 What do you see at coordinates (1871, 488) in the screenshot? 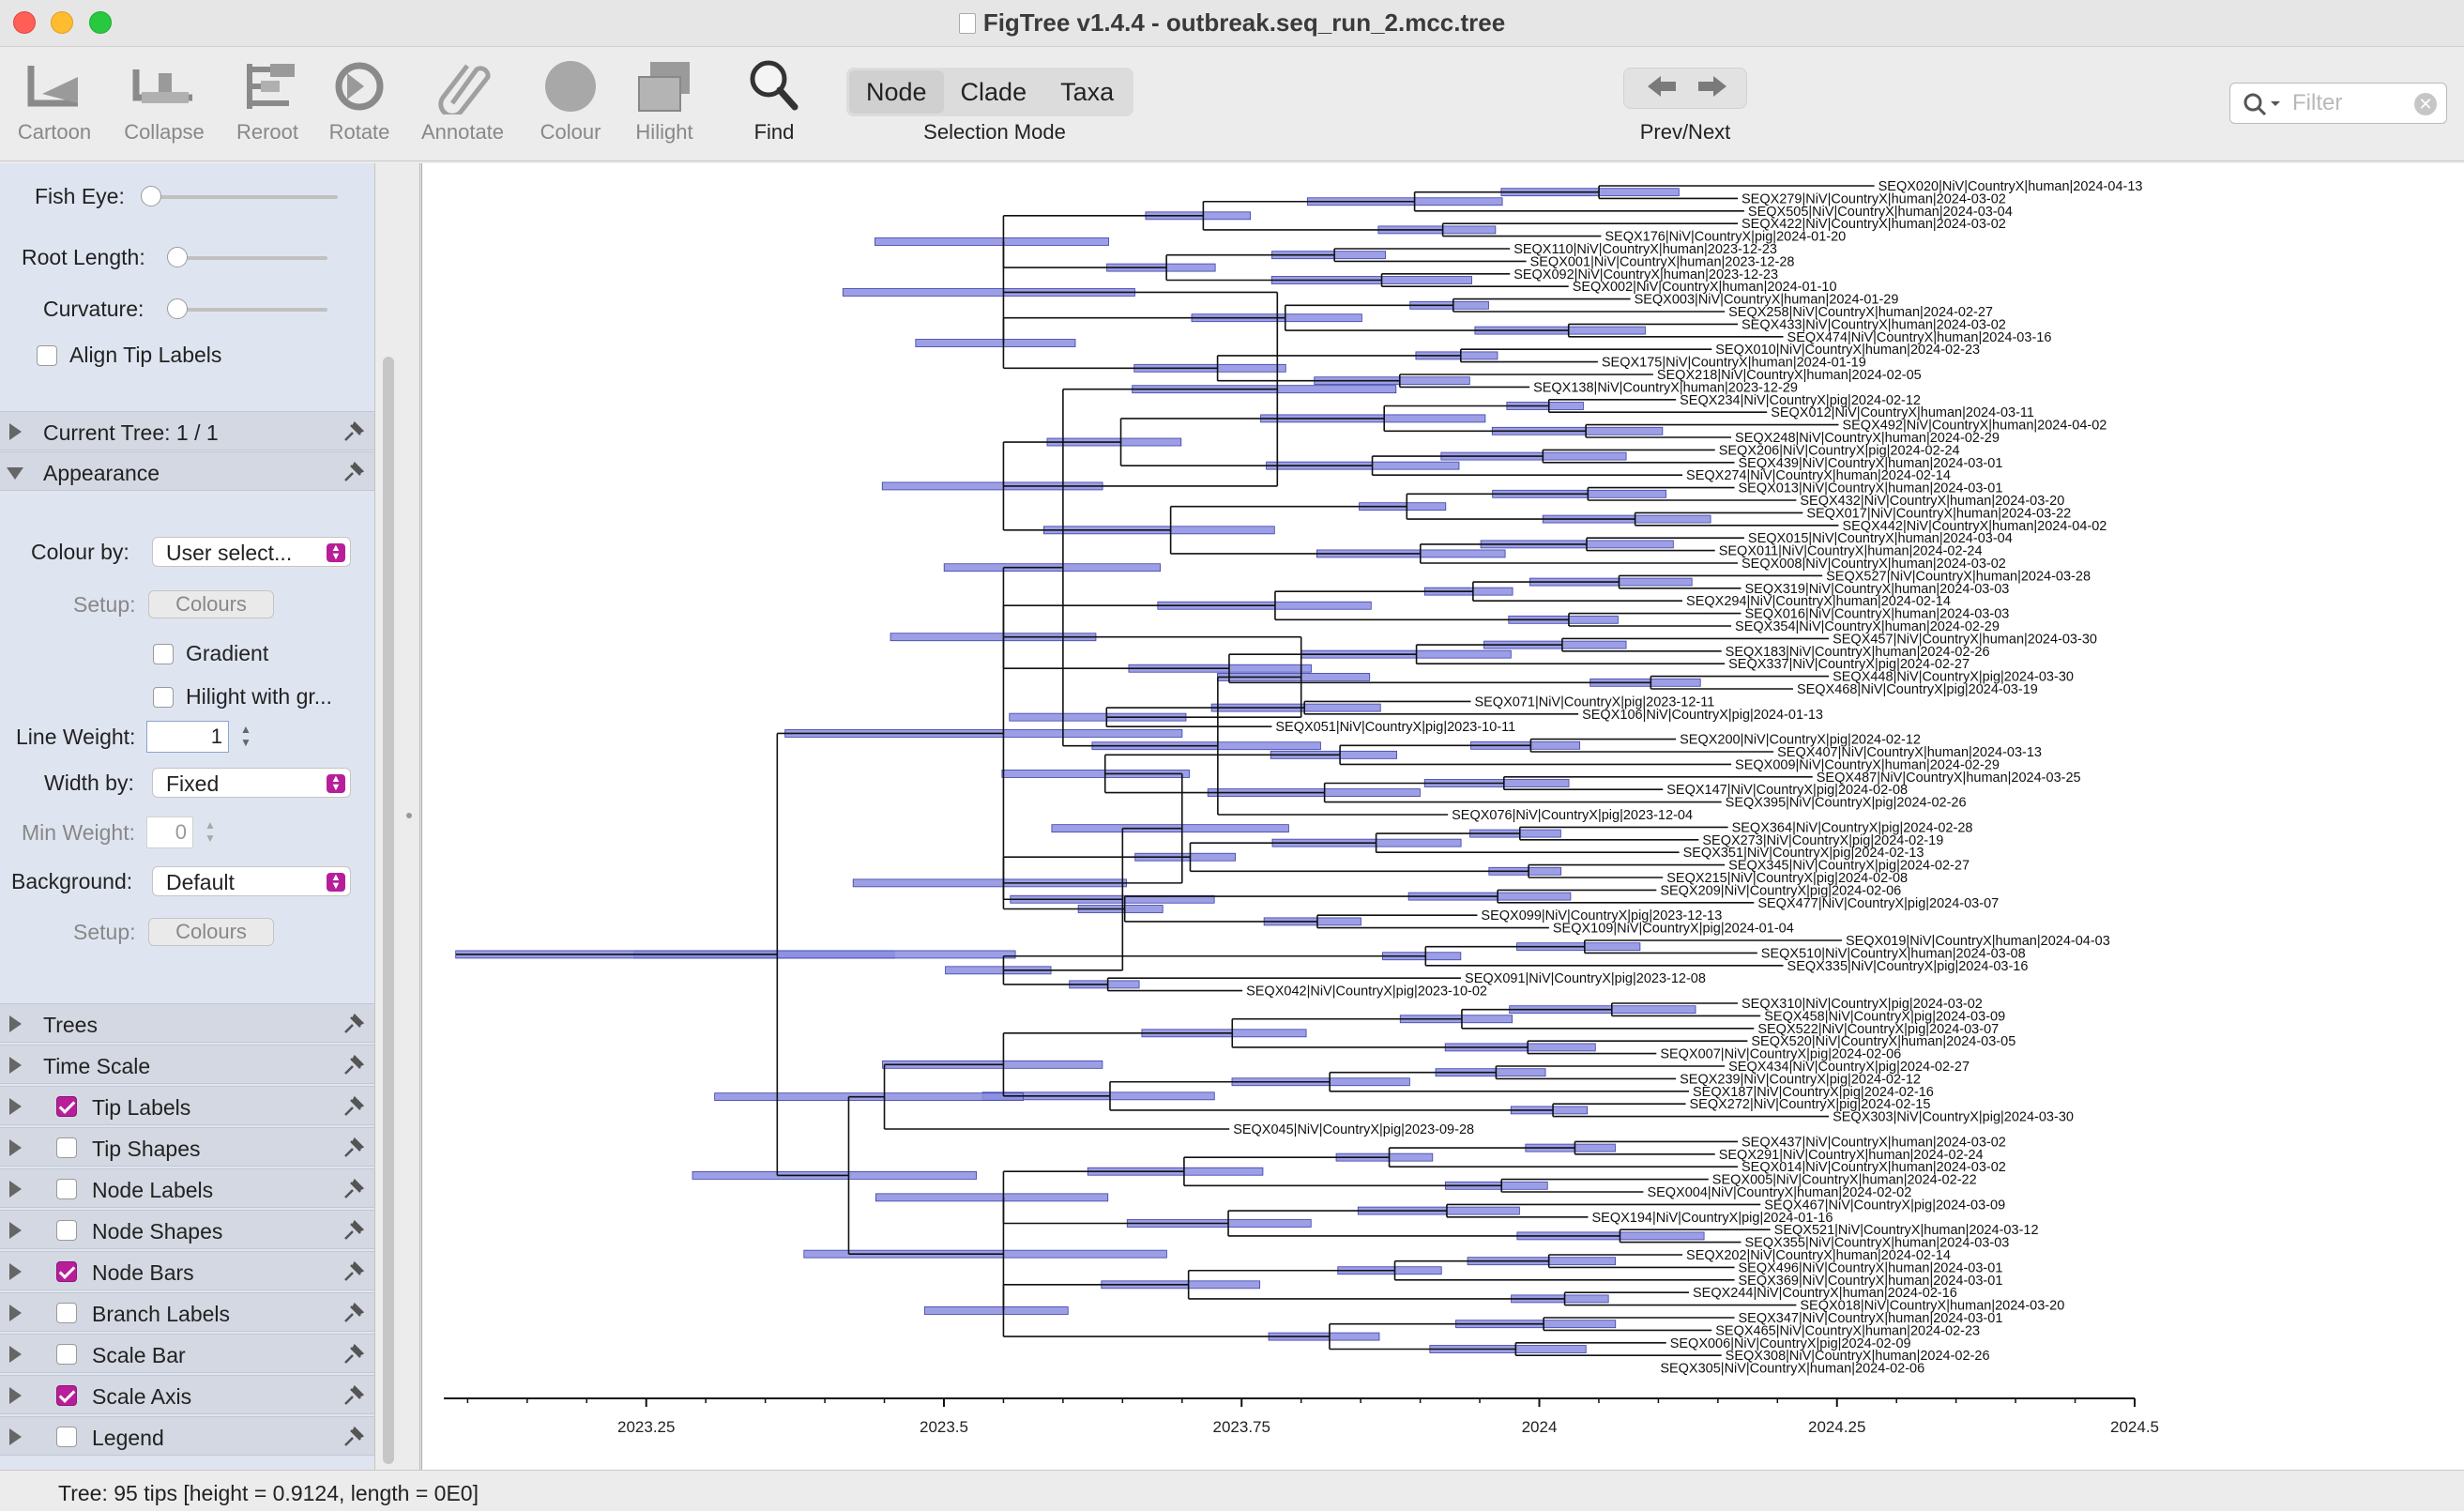
I see `tip-label: SEQX013|NiV|CountryX|human|2024-03-01` at bounding box center [1871, 488].